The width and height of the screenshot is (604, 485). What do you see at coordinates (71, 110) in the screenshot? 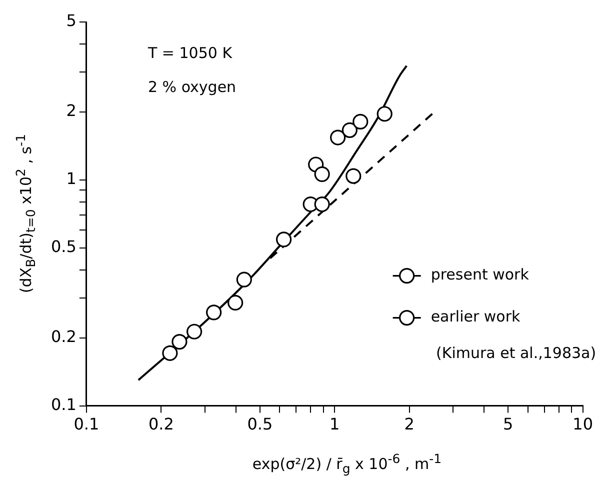
I see `y-tick-label: 2` at bounding box center [71, 110].